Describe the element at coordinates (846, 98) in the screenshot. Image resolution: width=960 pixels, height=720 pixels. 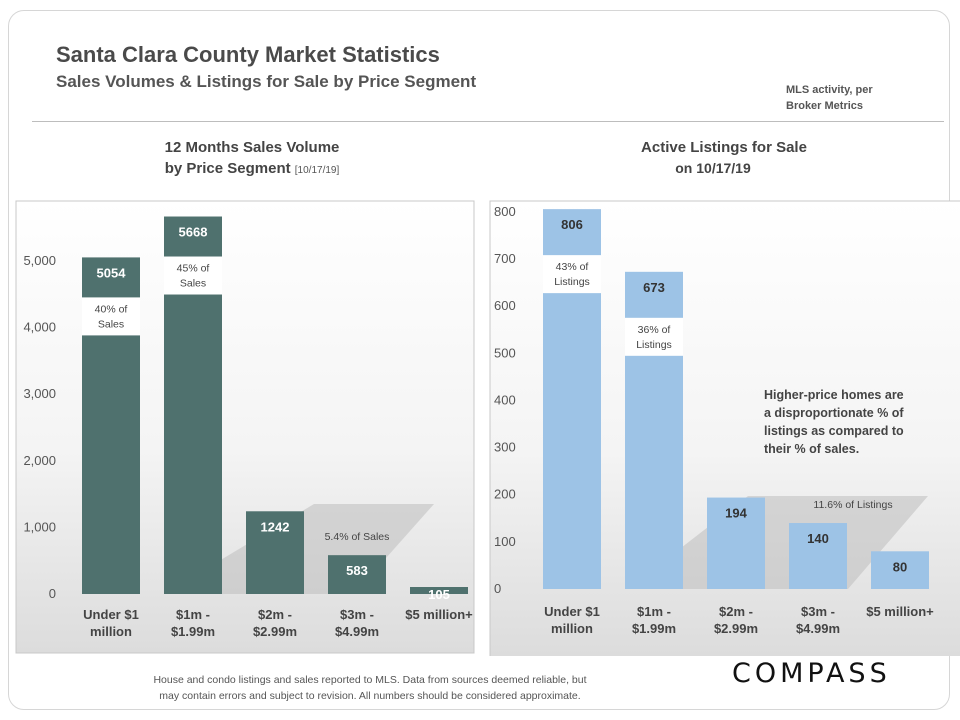
I see `source-note: MLS activity, per Broker Metrics` at that location.